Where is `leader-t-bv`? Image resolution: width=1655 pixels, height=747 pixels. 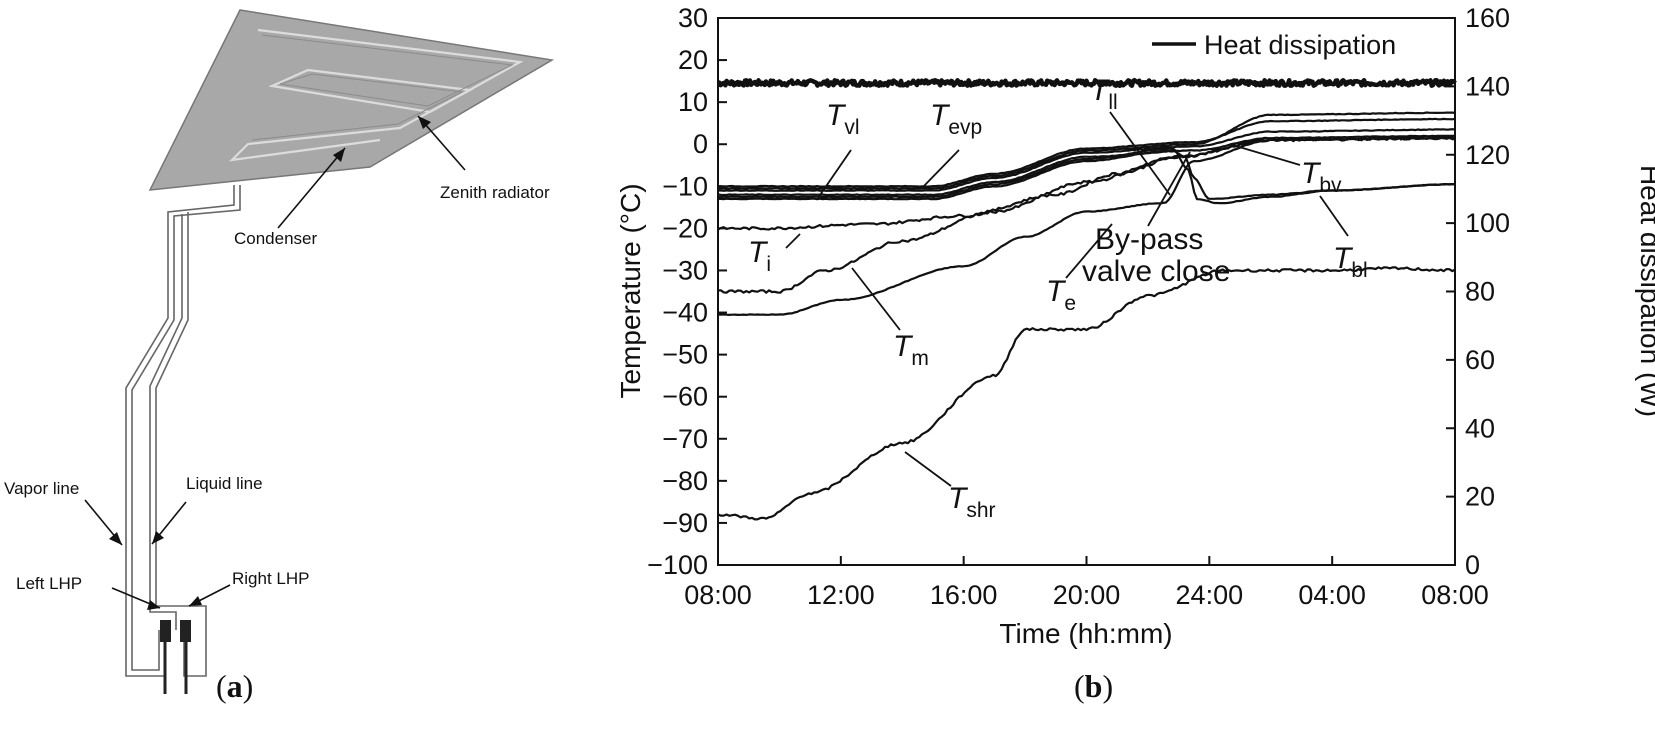 leader-t-bv is located at coordinates (1268, 155).